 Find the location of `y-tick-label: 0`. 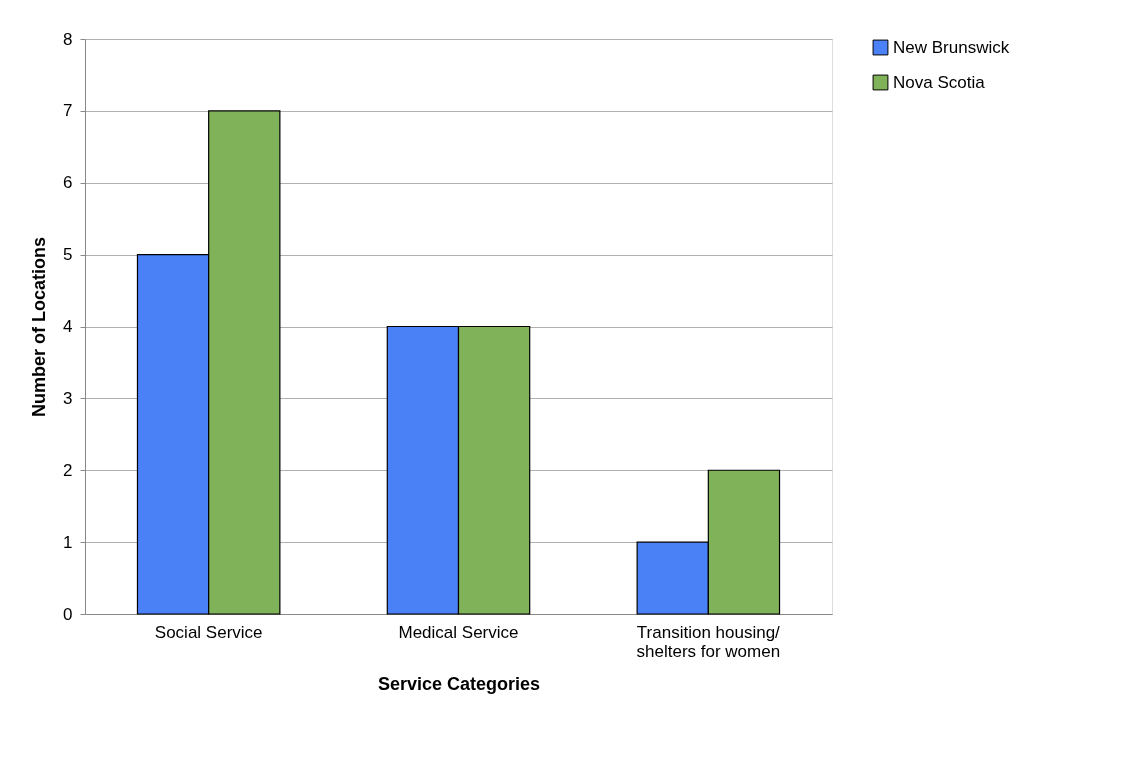

y-tick-label: 0 is located at coordinates (68, 614).